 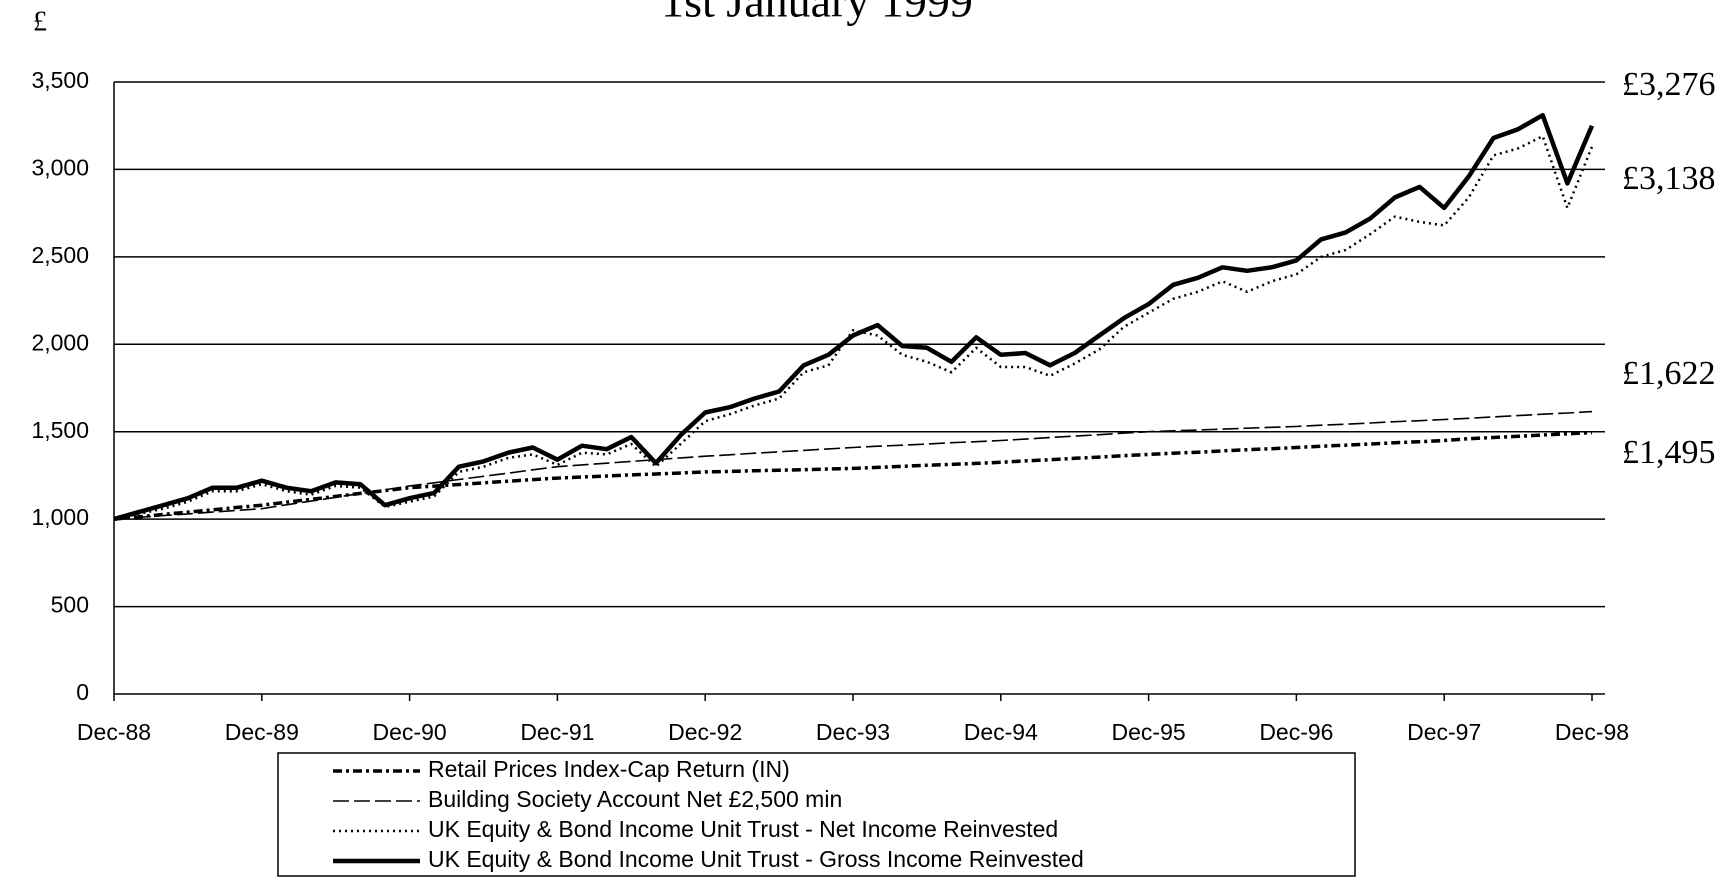 What do you see at coordinates (1444, 732) in the screenshot?
I see `x-tick-label: Dec-97` at bounding box center [1444, 732].